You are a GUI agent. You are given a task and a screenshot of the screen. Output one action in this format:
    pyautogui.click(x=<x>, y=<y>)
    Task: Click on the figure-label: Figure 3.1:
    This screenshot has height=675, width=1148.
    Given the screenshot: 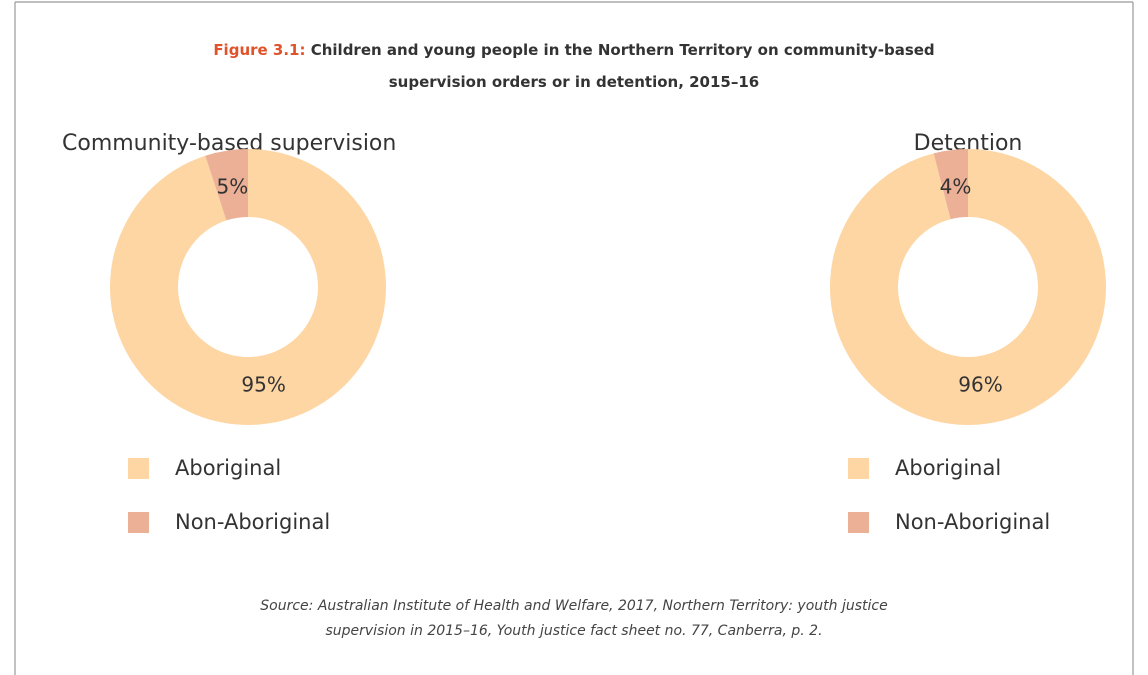 What is the action you would take?
    pyautogui.click(x=259, y=50)
    